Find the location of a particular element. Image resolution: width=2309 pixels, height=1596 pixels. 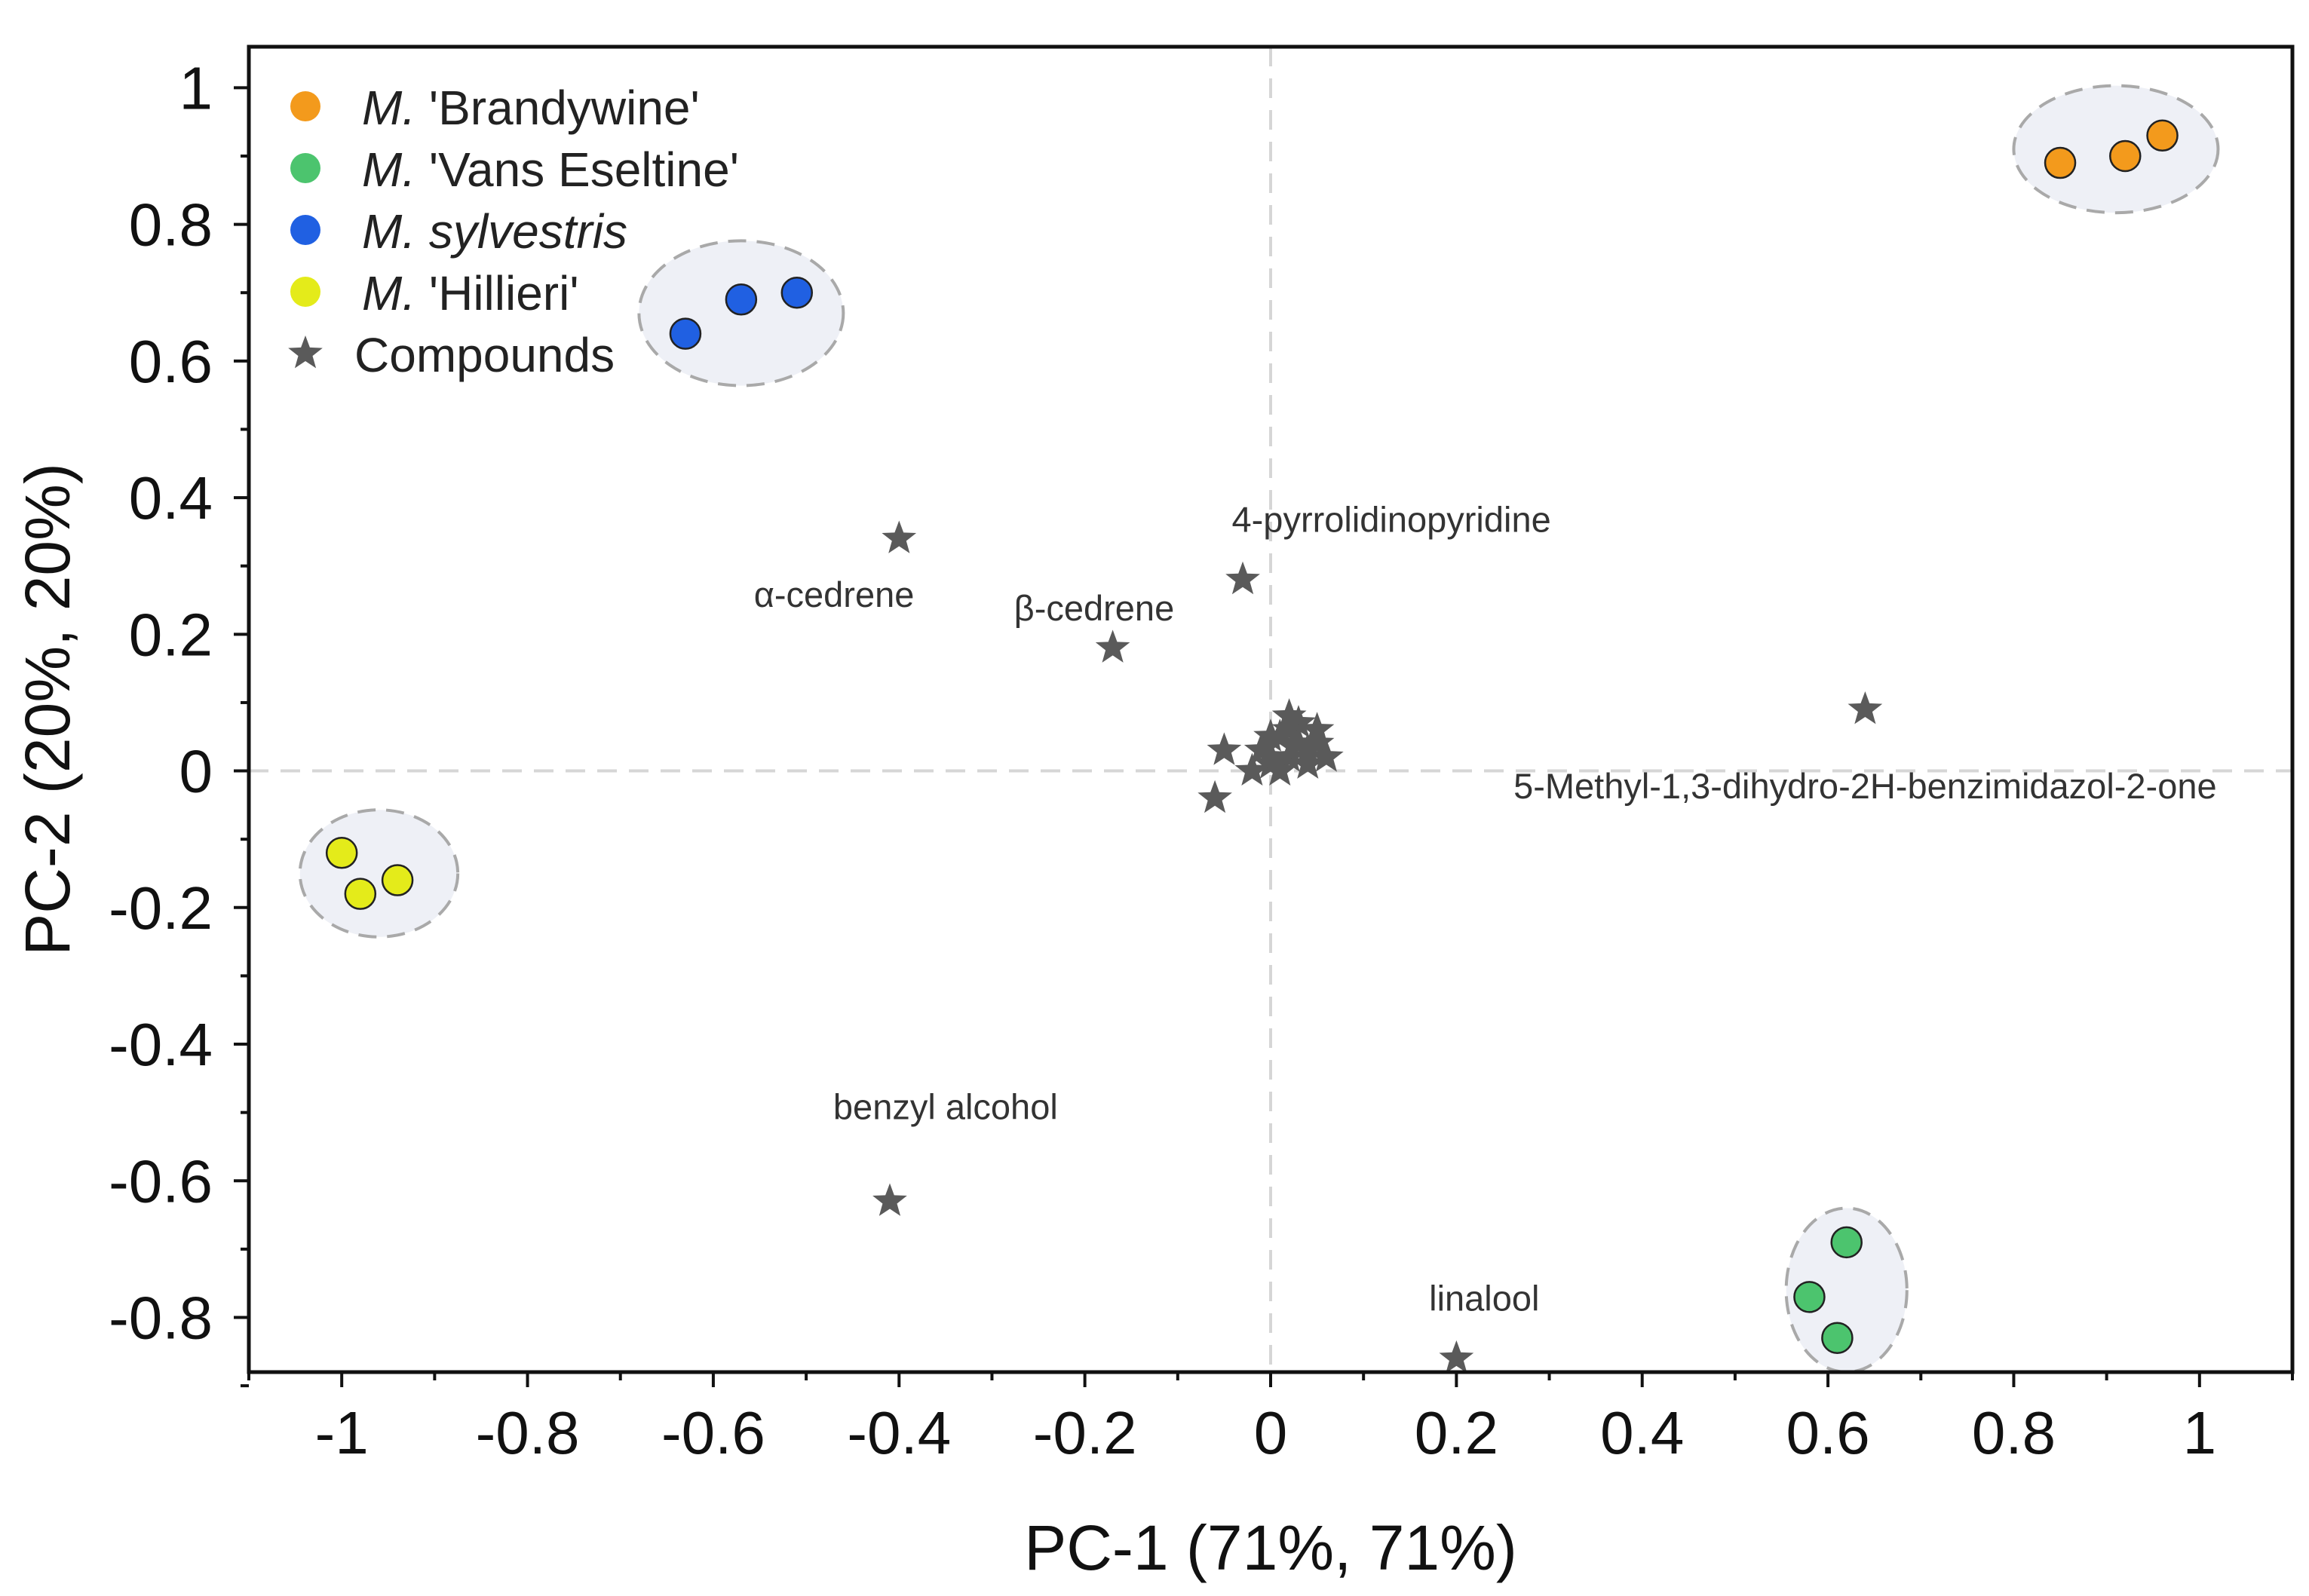

y-tick-label: 0.2 is located at coordinates (171, 634).